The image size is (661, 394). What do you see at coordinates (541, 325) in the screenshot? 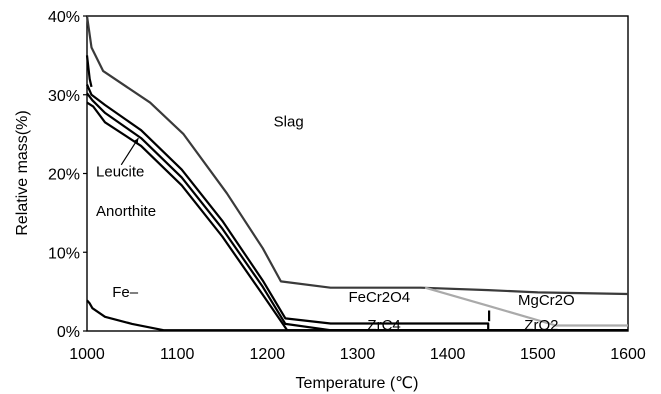
I see `region-label: ZrO2` at bounding box center [541, 325].